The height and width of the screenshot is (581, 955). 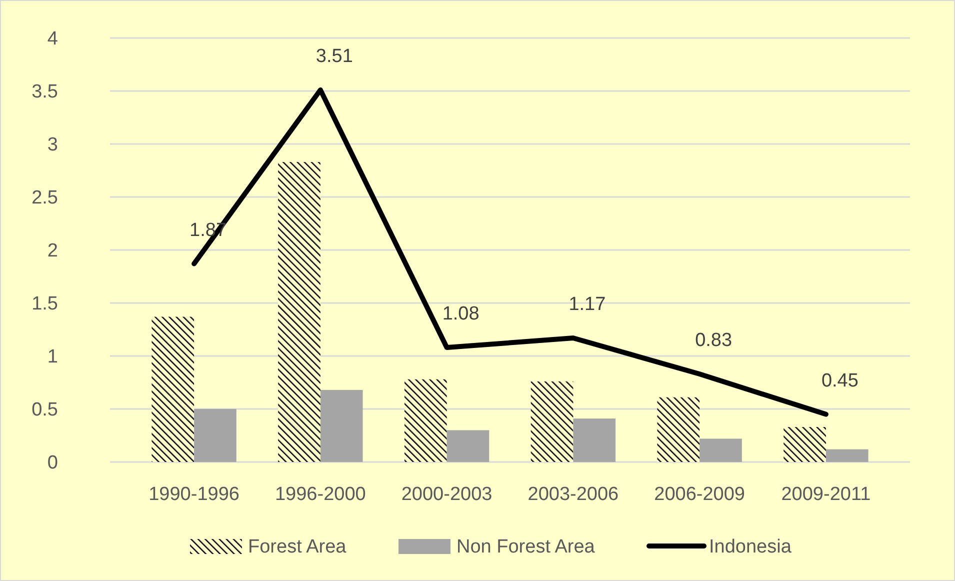 What do you see at coordinates (52, 463) in the screenshot?
I see `y-tick-label: 0` at bounding box center [52, 463].